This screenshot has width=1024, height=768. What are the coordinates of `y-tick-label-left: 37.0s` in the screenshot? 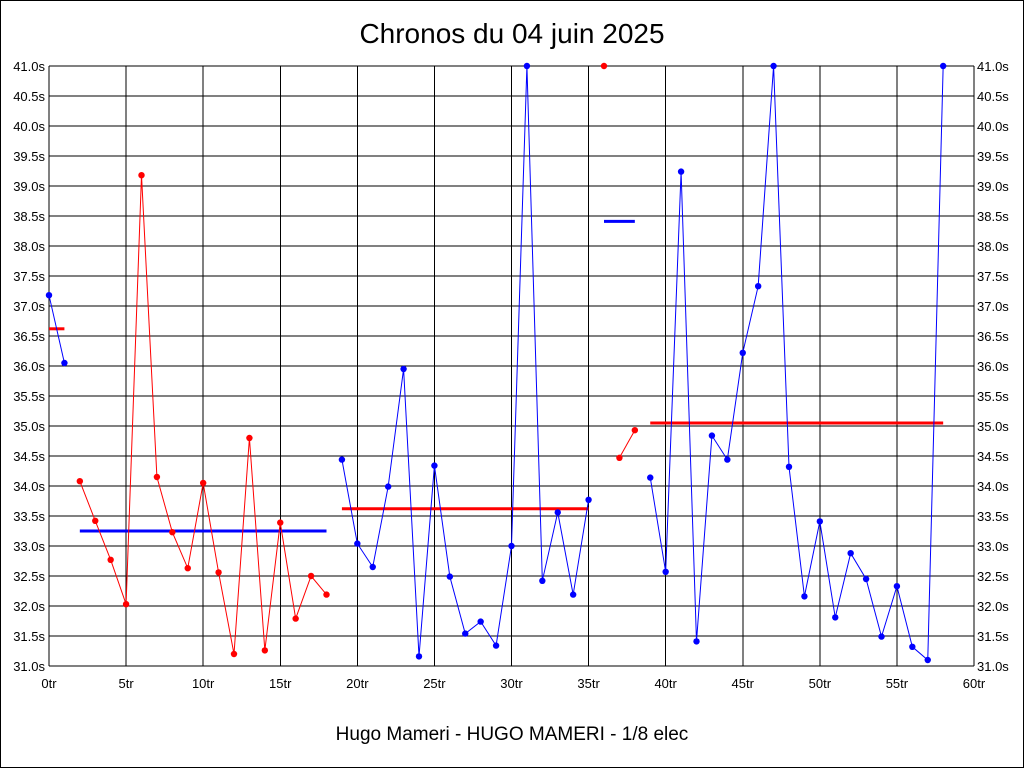 It's located at (29, 306).